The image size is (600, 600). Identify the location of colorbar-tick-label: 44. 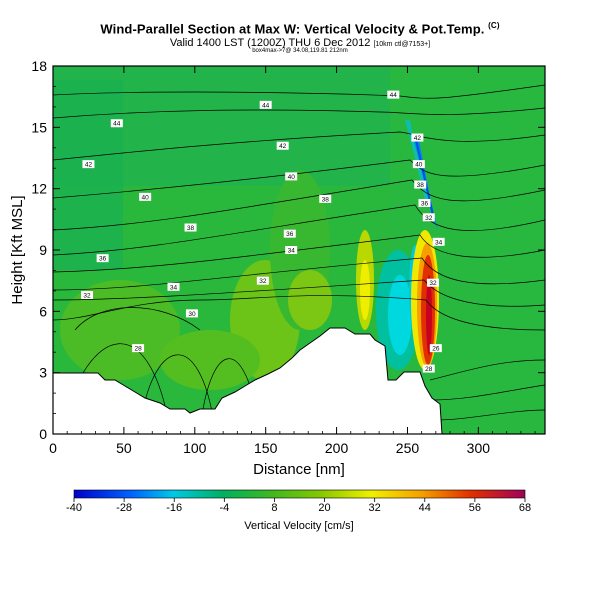
(425, 508).